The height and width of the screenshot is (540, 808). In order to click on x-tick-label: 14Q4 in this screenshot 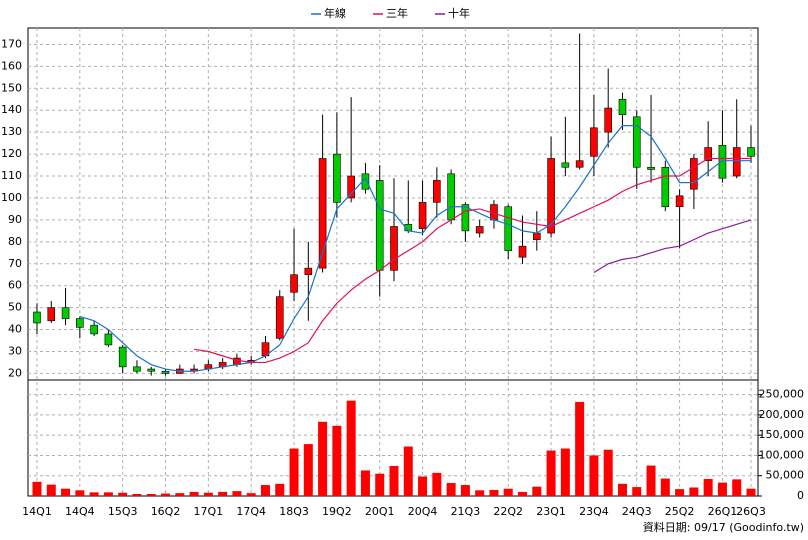, I will do `click(80, 511)`.